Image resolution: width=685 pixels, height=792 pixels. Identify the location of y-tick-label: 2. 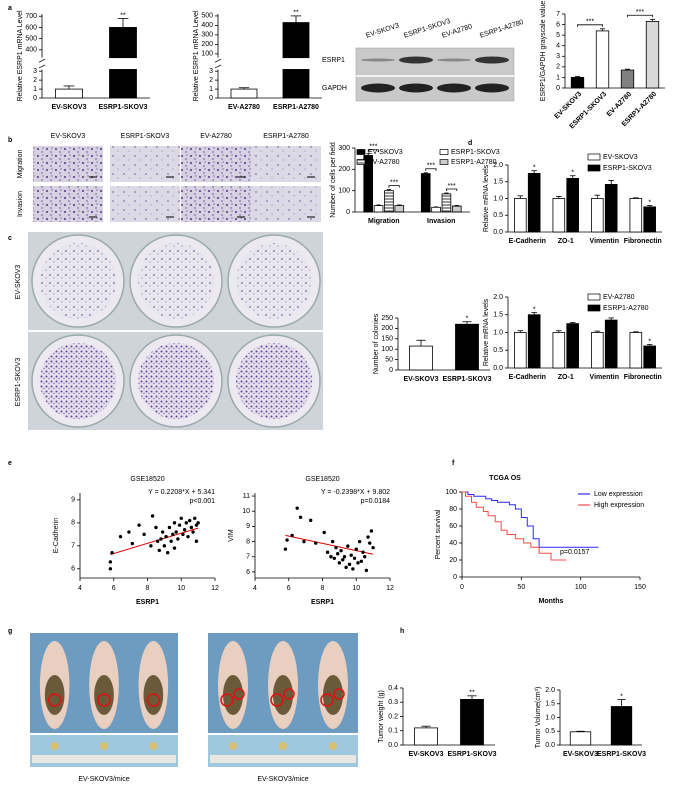
(211, 80).